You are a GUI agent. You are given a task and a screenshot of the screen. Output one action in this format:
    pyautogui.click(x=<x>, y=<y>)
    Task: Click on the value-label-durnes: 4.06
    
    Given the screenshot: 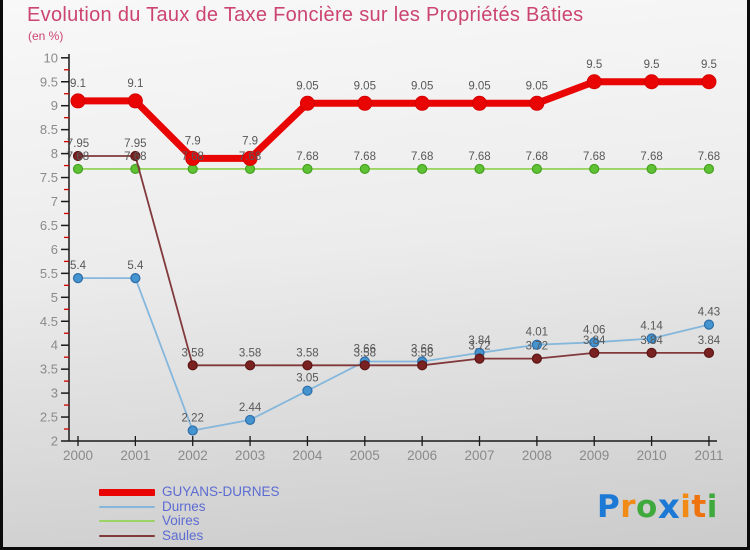 What is the action you would take?
    pyautogui.click(x=594, y=330)
    